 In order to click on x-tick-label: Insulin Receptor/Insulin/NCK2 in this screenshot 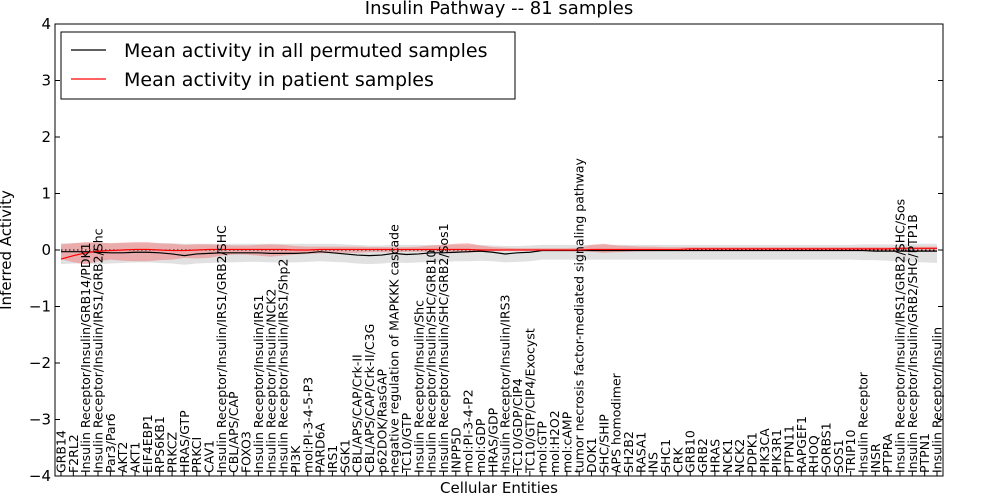, I will do `click(270, 381)`.